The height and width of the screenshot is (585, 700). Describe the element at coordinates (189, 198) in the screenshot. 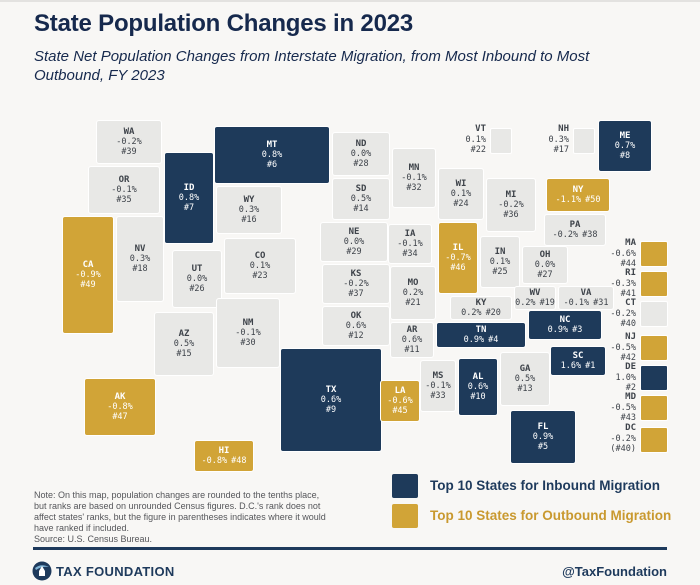

I see `state-tile-id: ID 0.8% #7` at that location.